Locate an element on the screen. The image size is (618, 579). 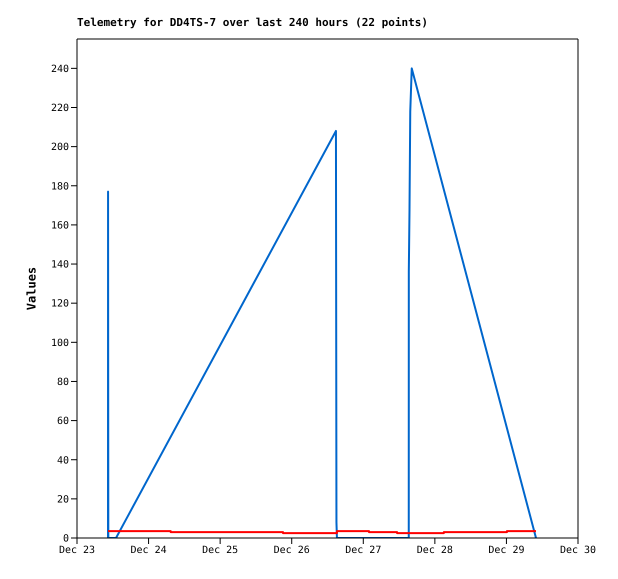
x-tick-label: Dec 23 is located at coordinates (77, 550).